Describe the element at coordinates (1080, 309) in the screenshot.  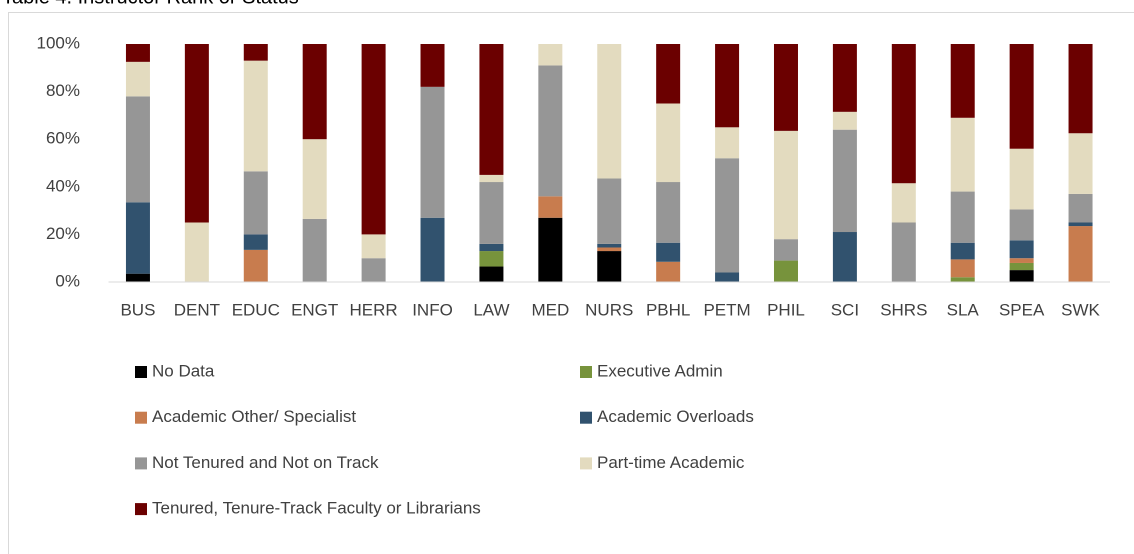
I see `x-tick-label: SWK` at that location.